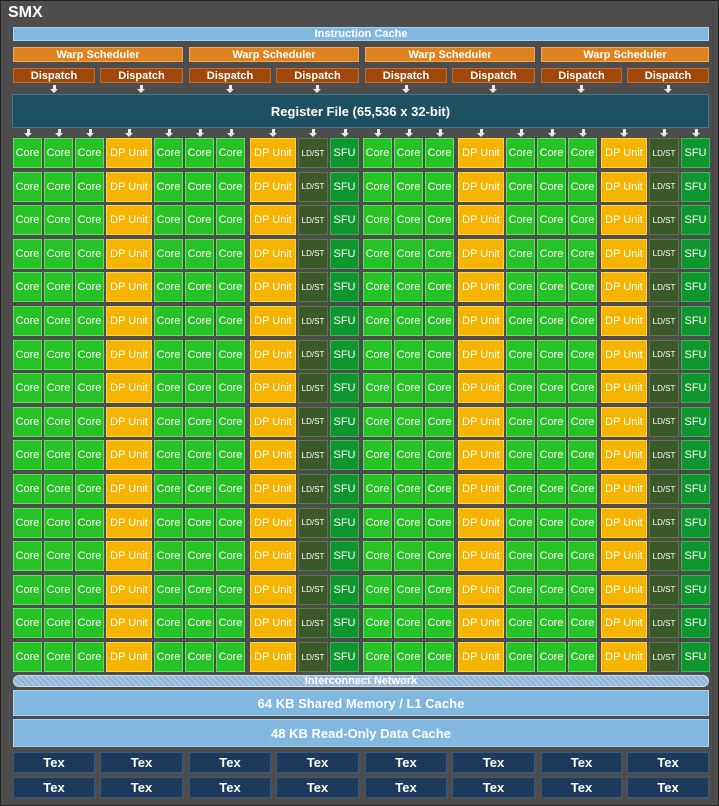  Describe the element at coordinates (361, 34) in the screenshot. I see `instruction-cache: Instruction Cache` at that location.